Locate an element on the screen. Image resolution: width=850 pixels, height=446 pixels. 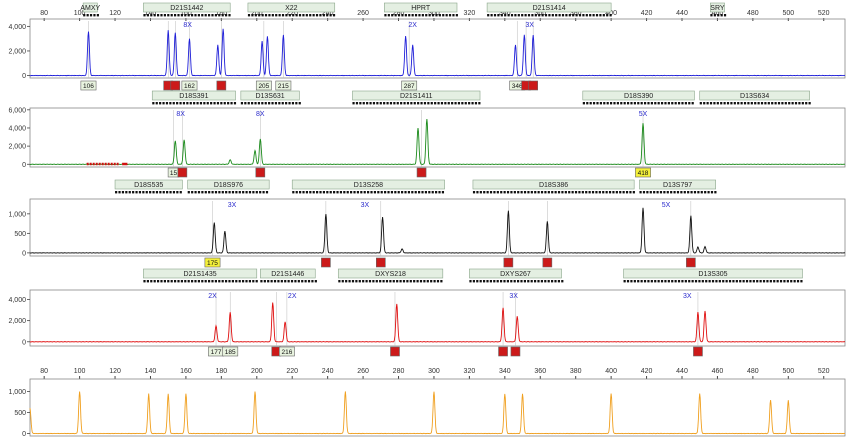
locus-label: HPRT is located at coordinates (421, 8).